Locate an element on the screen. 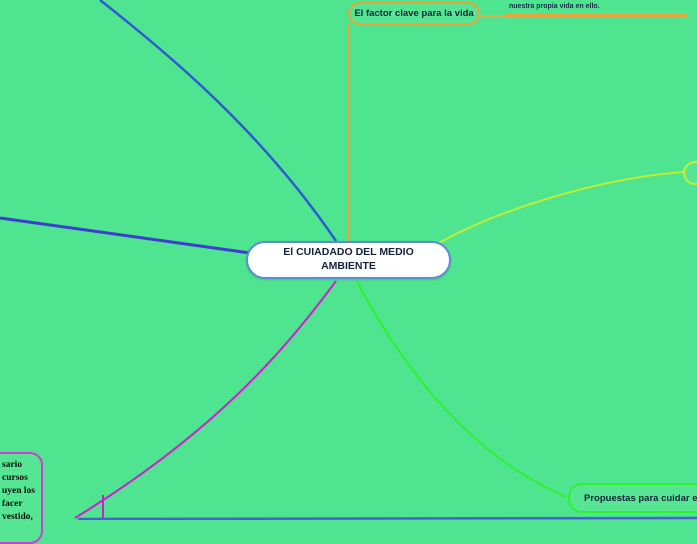 This screenshot has height=544, width=697. node-propuestas: Propuestas para cuidar el med is located at coordinates (632, 498).